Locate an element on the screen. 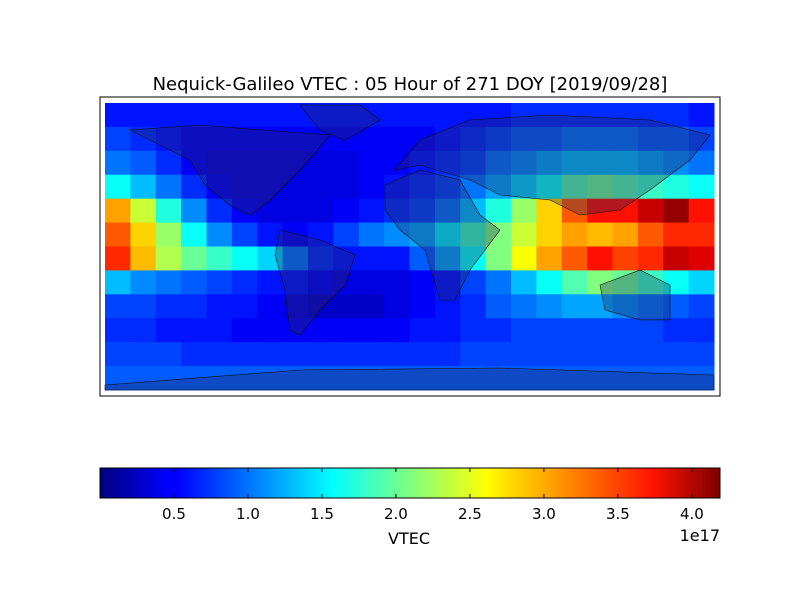  eurasia is located at coordinates (552, 165).